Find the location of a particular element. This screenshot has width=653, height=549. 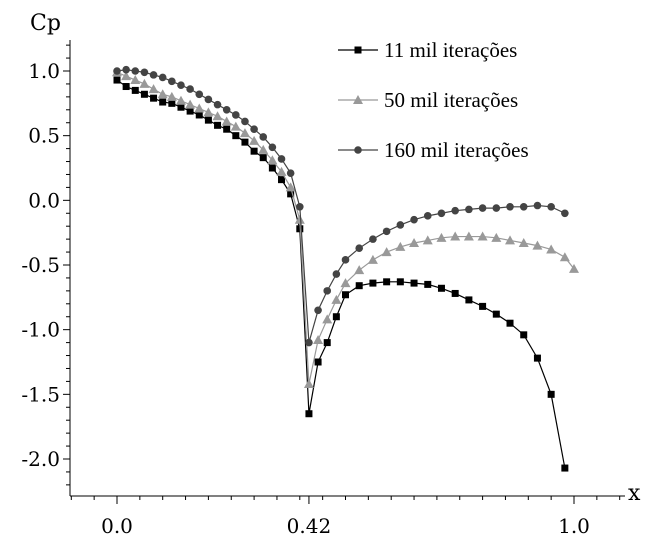

legend-entry: 160 mil iterações is located at coordinates (433, 150).